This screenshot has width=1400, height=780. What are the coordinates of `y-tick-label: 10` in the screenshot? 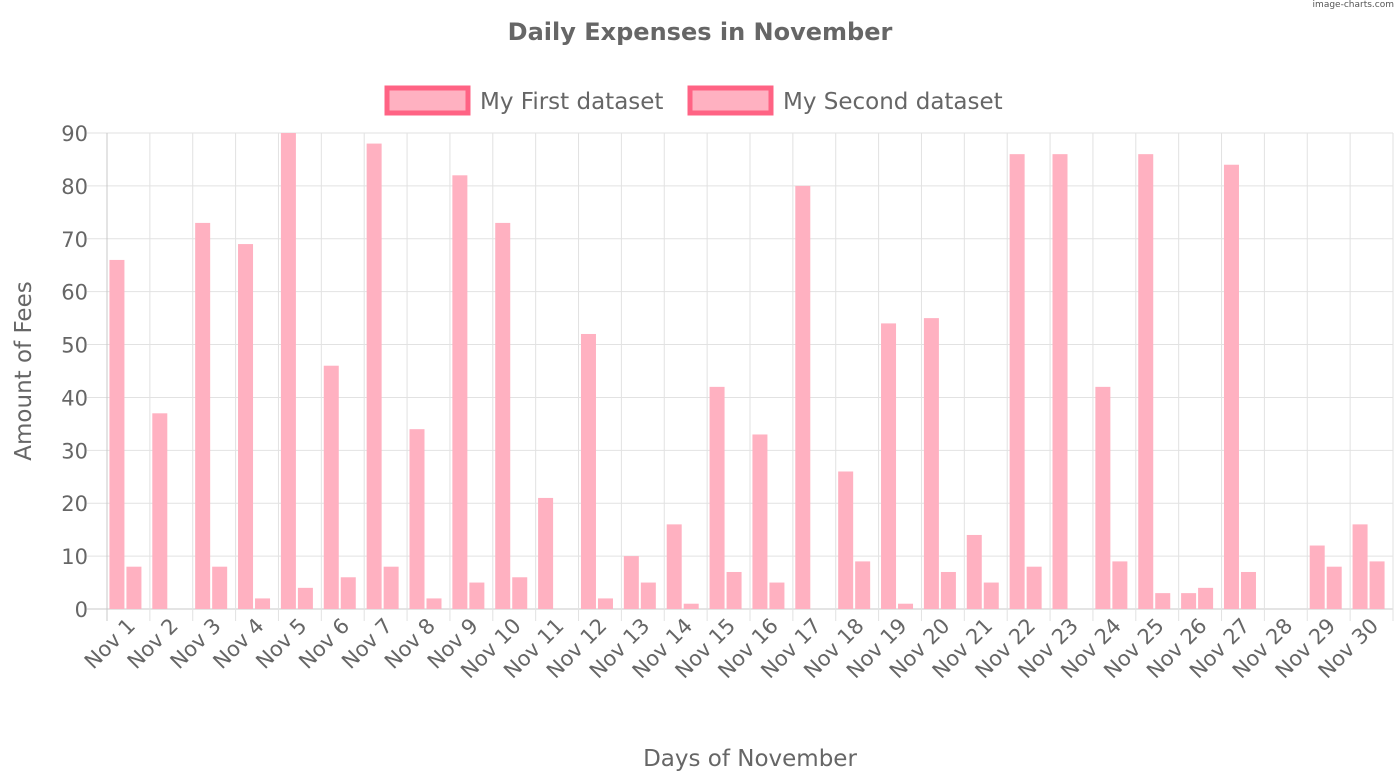 It's located at (74, 557).